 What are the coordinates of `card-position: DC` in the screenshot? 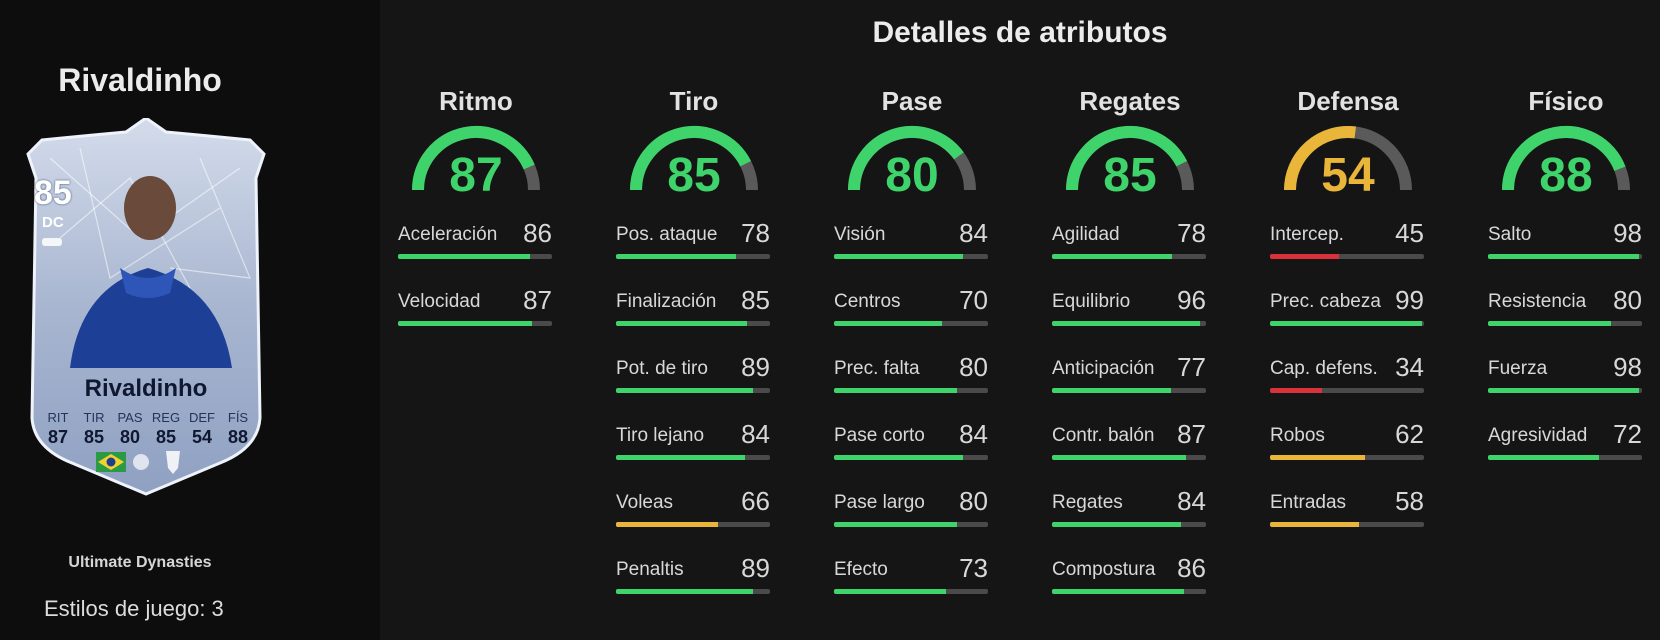 It's located at (53, 222).